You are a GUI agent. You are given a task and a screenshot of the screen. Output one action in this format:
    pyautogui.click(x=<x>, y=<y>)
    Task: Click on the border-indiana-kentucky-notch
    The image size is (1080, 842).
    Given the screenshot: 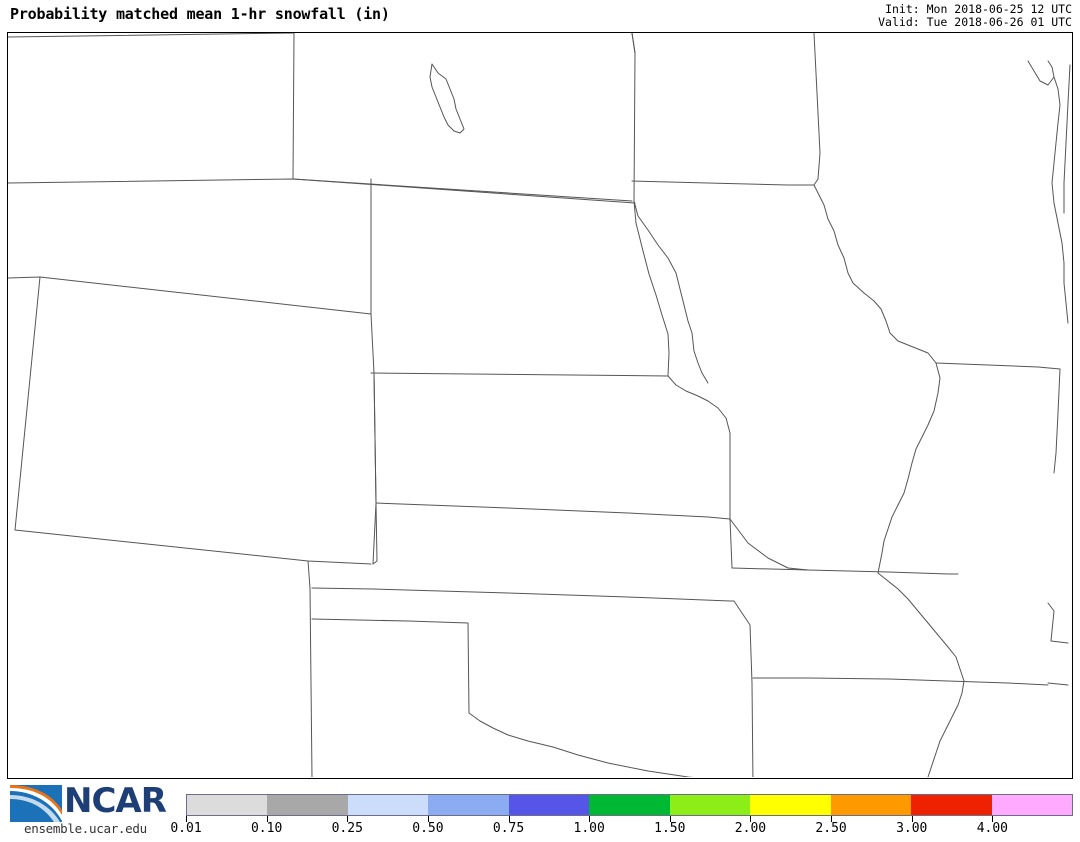 What is the action you would take?
    pyautogui.click(x=1059, y=642)
    